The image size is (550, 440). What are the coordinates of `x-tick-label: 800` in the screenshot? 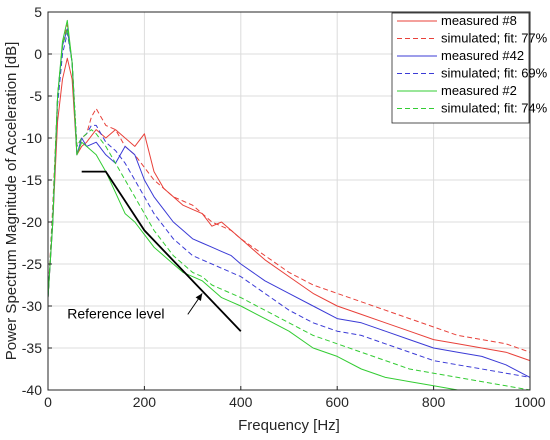 It's located at (434, 402).